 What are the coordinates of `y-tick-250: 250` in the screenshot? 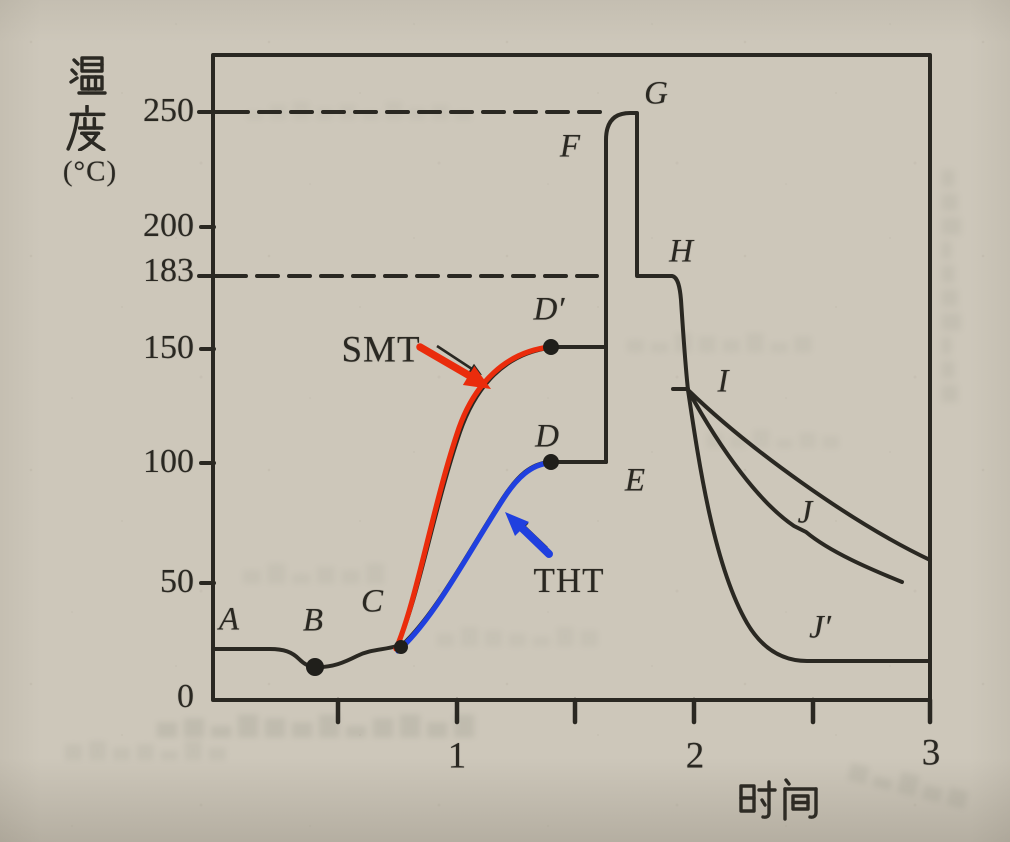 It's located at (168, 110).